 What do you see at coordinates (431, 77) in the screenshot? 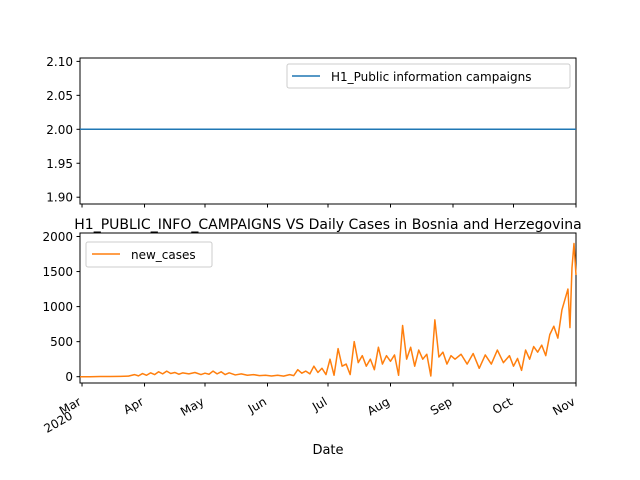
I see `top-legend-label: H1_Public information campaigns` at bounding box center [431, 77].